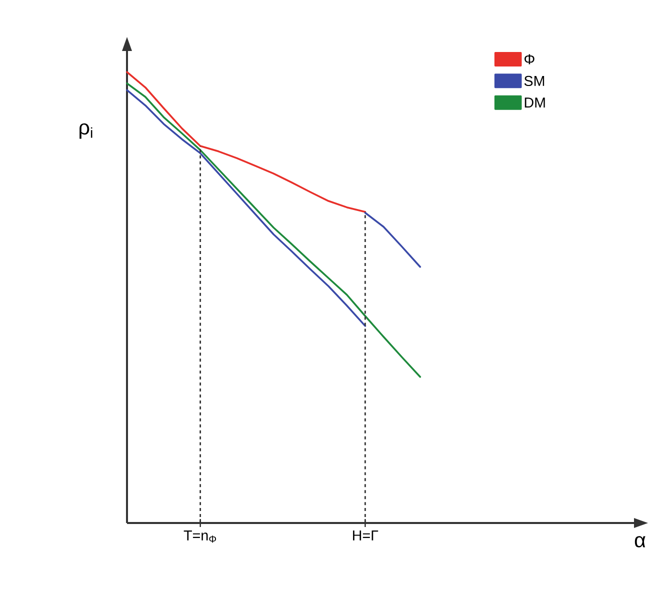 This screenshot has height=596, width=655. What do you see at coordinates (86, 131) in the screenshot?
I see `y-axis-title: ρ$_{i}$` at bounding box center [86, 131].